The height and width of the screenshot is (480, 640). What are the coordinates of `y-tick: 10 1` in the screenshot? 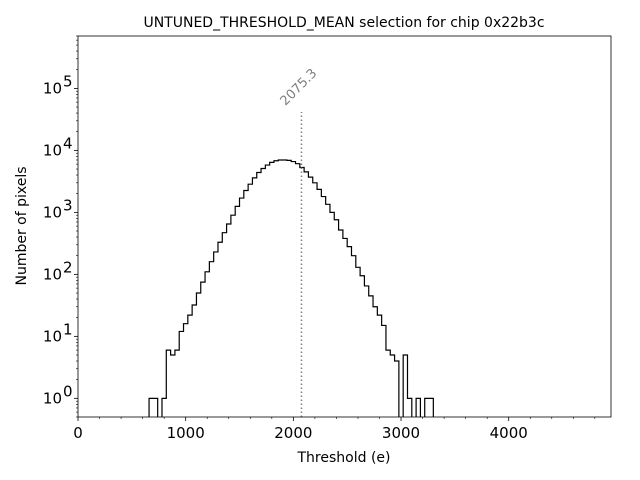 It's located at (60, 332).